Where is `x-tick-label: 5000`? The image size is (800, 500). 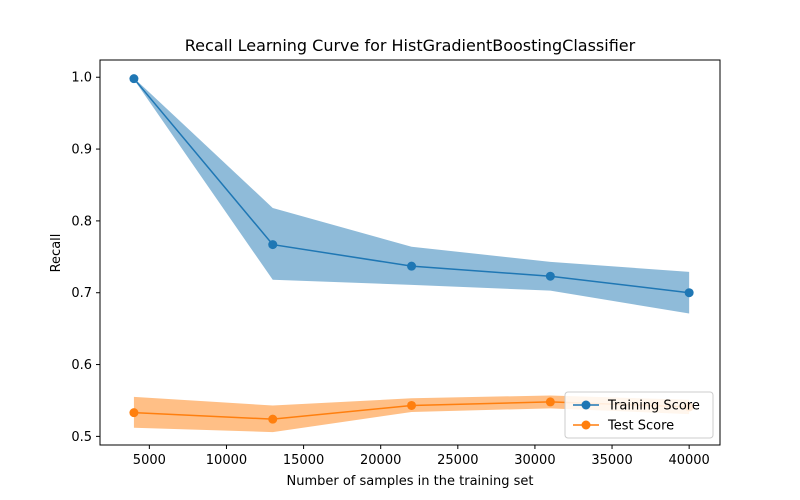 x-tick-label: 5000 is located at coordinates (149, 460).